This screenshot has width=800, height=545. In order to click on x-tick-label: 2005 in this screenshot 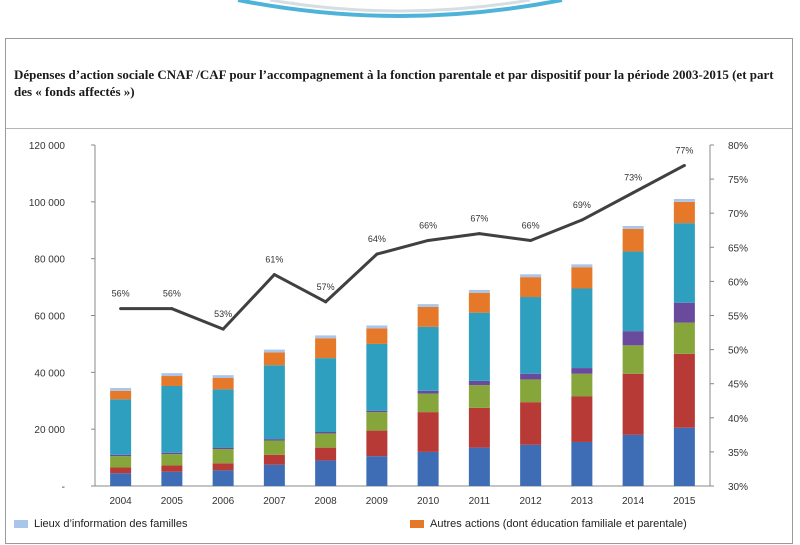, I will do `click(172, 501)`.